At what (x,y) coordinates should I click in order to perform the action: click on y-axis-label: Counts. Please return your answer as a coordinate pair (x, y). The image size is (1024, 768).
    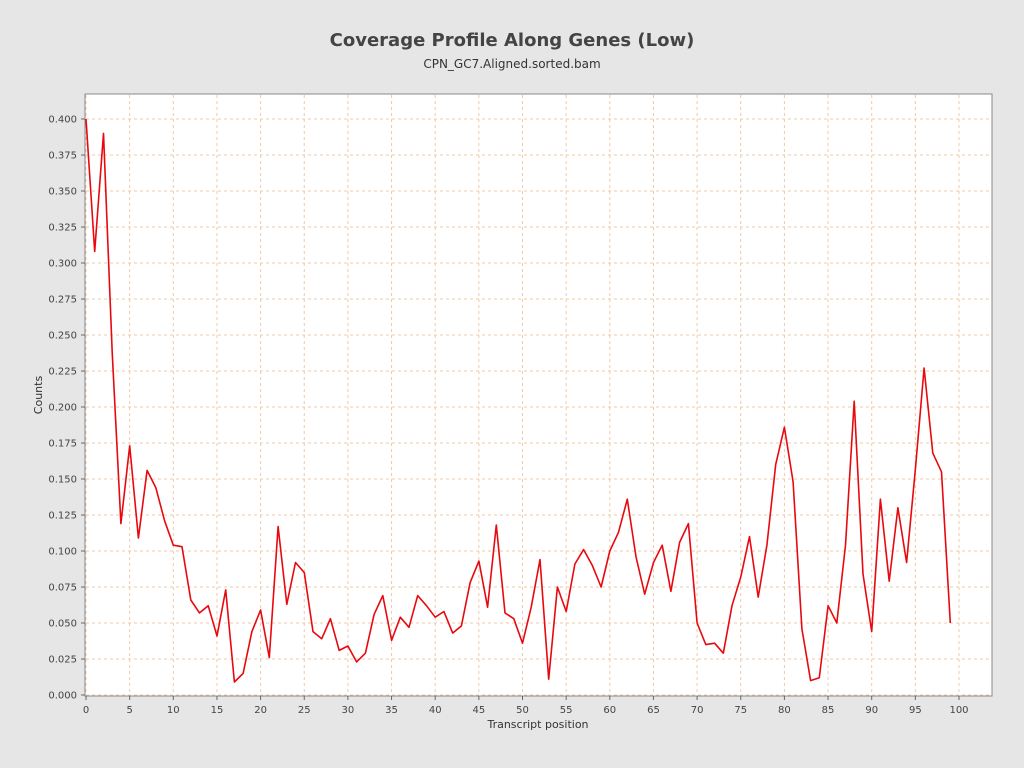
    Looking at the image, I should click on (38, 395).